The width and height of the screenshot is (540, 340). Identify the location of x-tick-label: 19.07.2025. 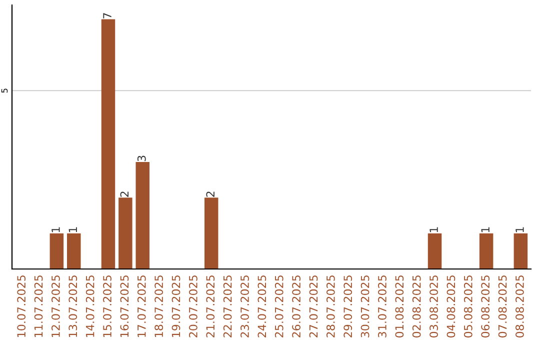
(176, 306).